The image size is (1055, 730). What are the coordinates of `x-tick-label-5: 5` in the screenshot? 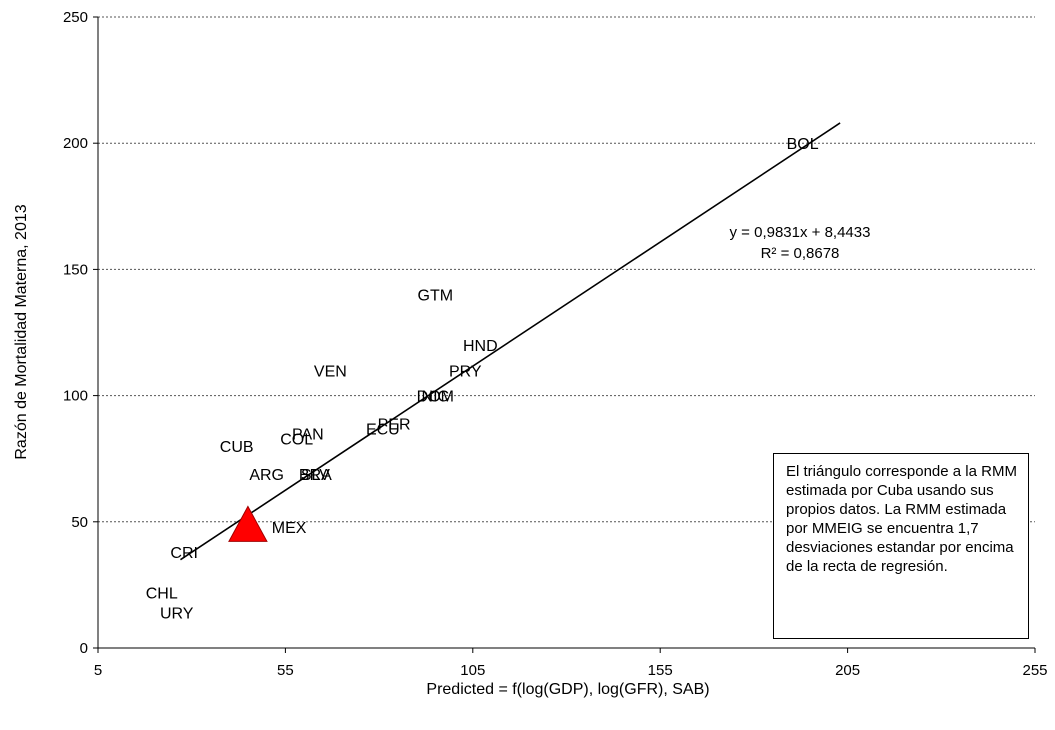 It's located at (98, 670).